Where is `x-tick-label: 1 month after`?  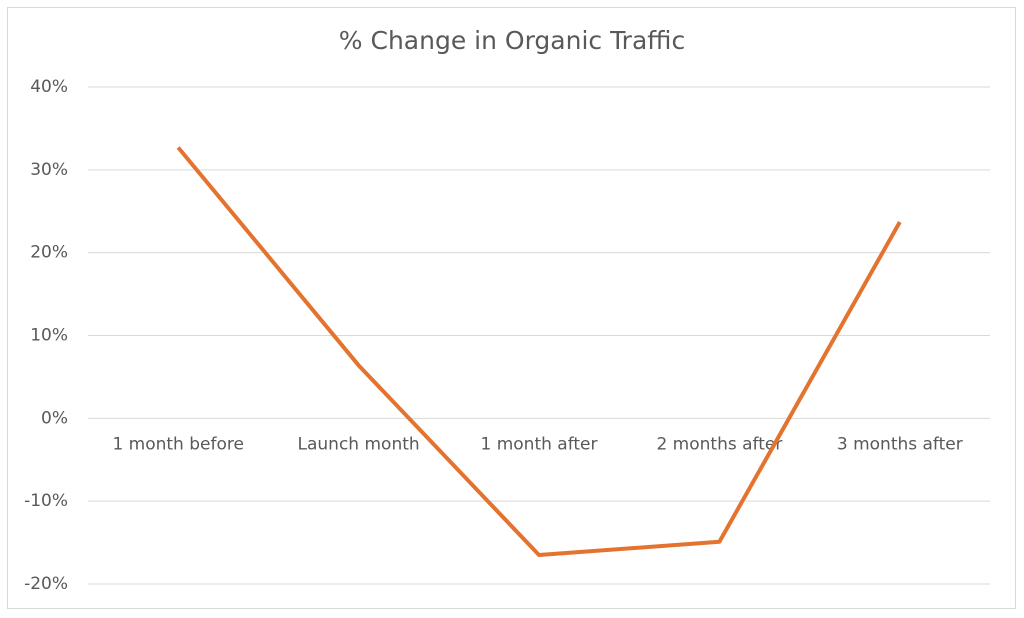
x-tick-label: 1 month after is located at coordinates (538, 444).